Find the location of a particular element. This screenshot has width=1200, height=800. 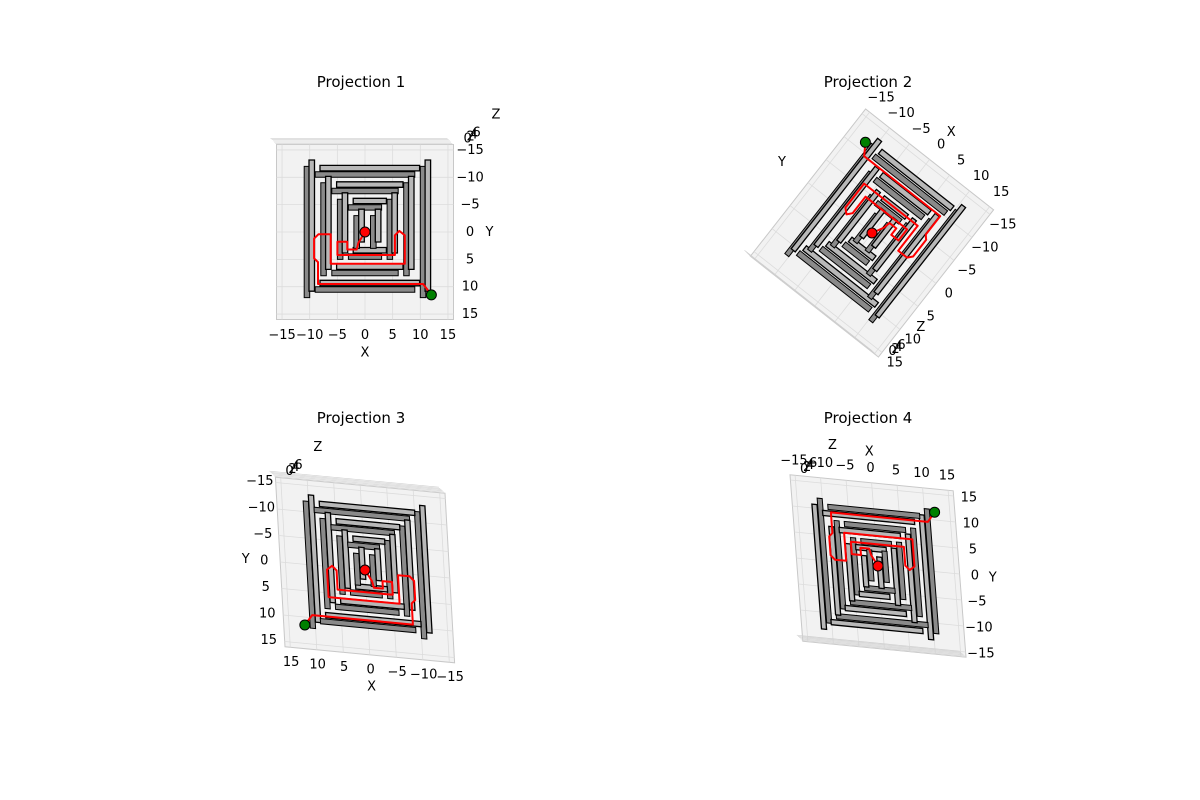

panel-title-4: Projection 4 is located at coordinates (868, 418).